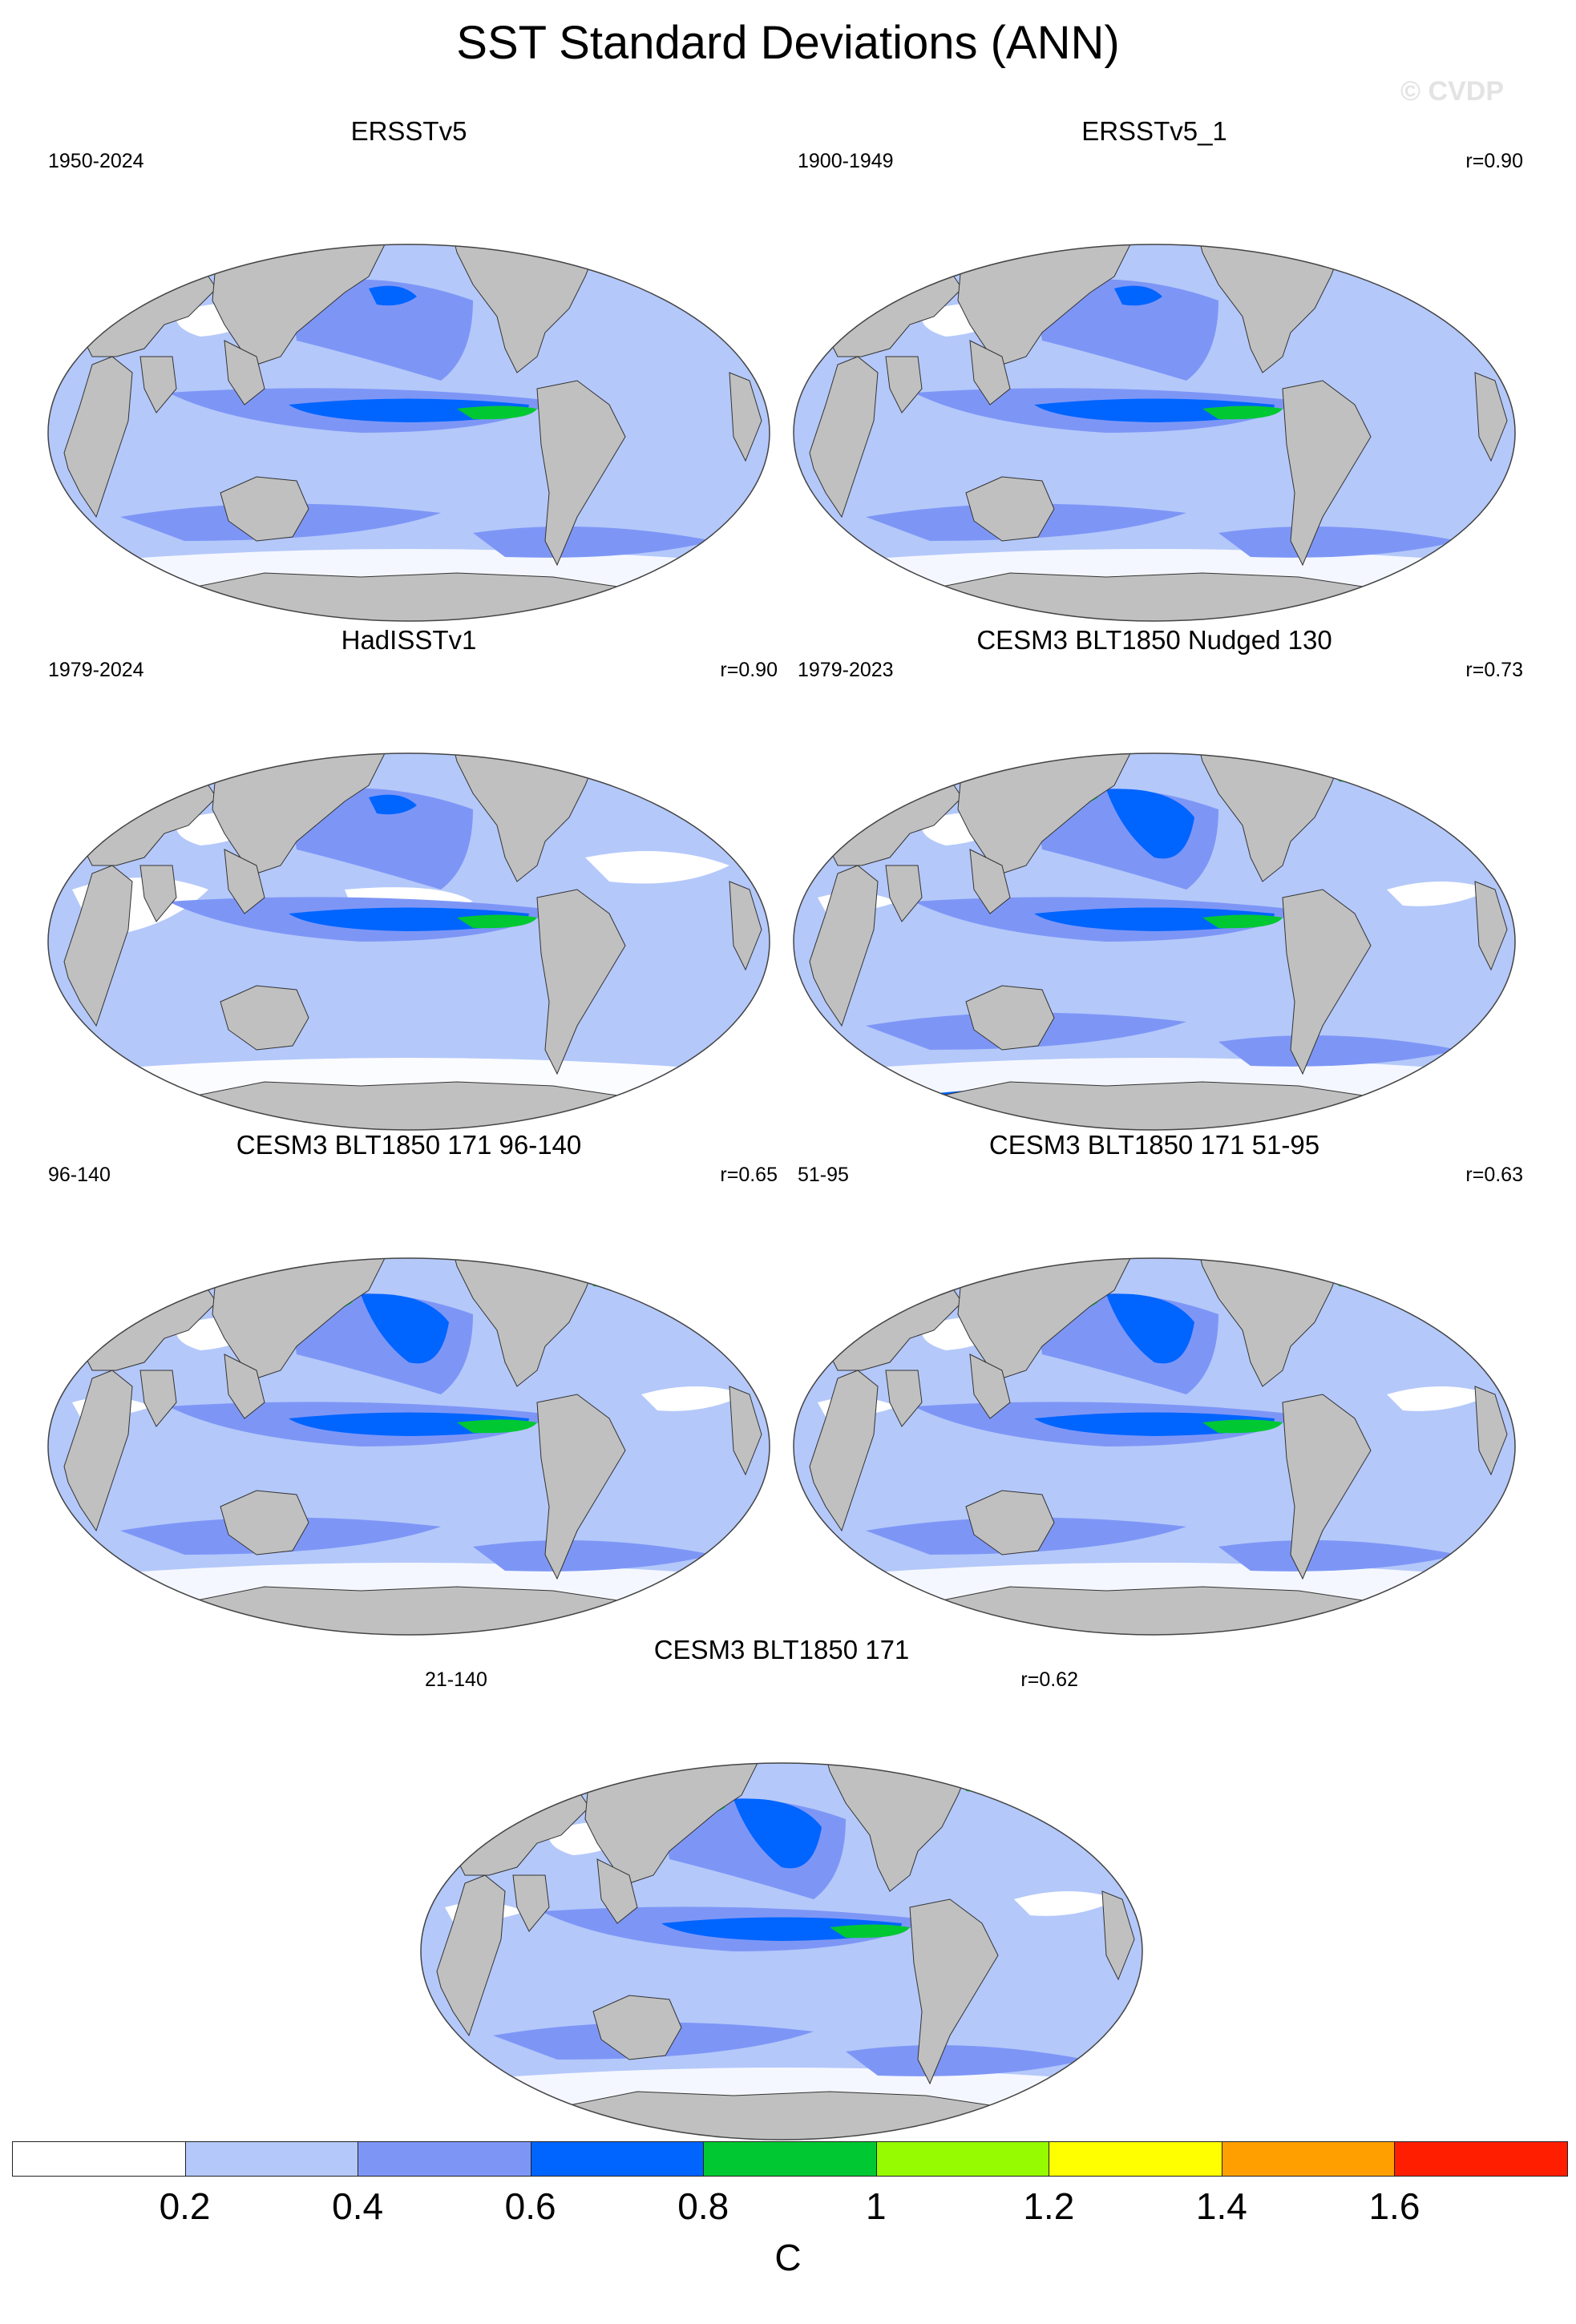  What do you see at coordinates (96, 161) in the screenshot?
I see `panel-period: 1950-2024` at bounding box center [96, 161].